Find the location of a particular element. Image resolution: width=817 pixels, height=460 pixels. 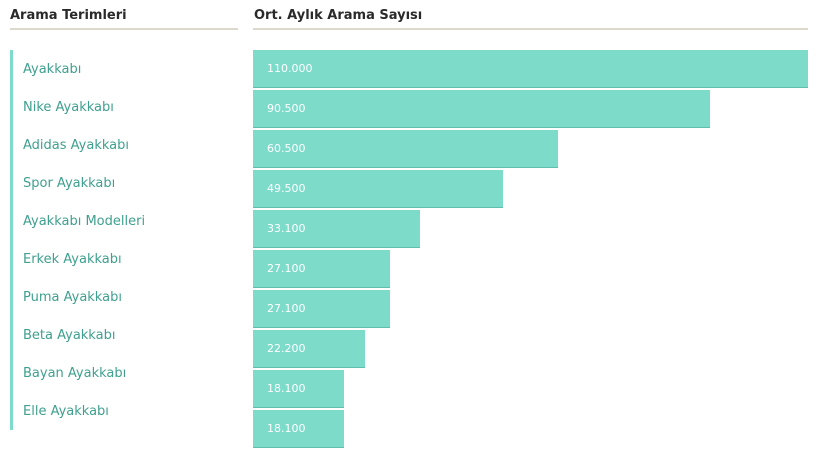

term-item: Puma Ayakkabı is located at coordinates (110, 297).